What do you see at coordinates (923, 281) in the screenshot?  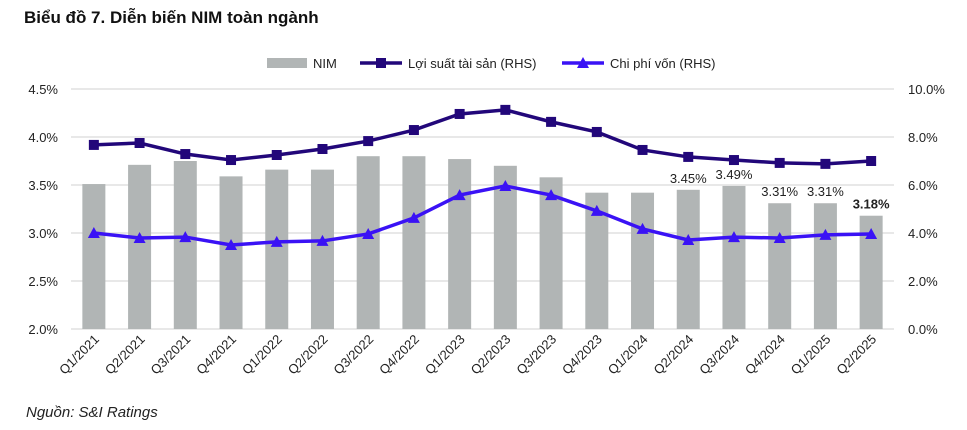 I see `right-axis-tick: 2.0%` at bounding box center [923, 281].